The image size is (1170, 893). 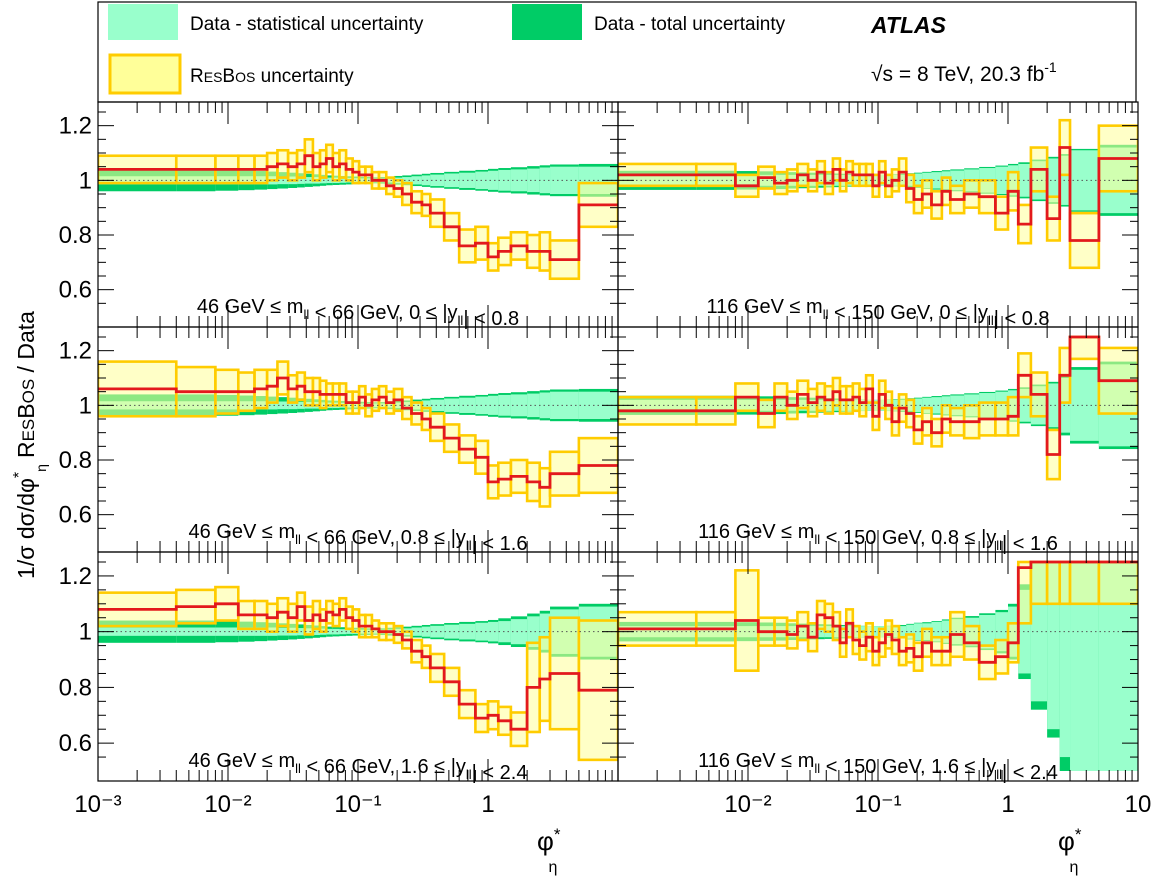 I want to click on energy-sqrt: √s, so click(x=882, y=74).